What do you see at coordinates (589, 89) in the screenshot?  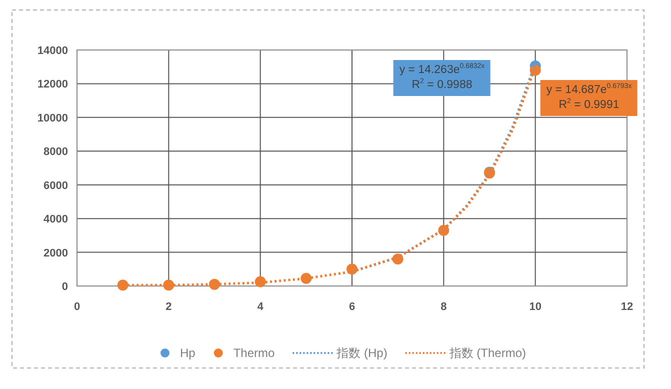 I see `annotation: y = 14.687e$^{0.6793x}$` at bounding box center [589, 89].